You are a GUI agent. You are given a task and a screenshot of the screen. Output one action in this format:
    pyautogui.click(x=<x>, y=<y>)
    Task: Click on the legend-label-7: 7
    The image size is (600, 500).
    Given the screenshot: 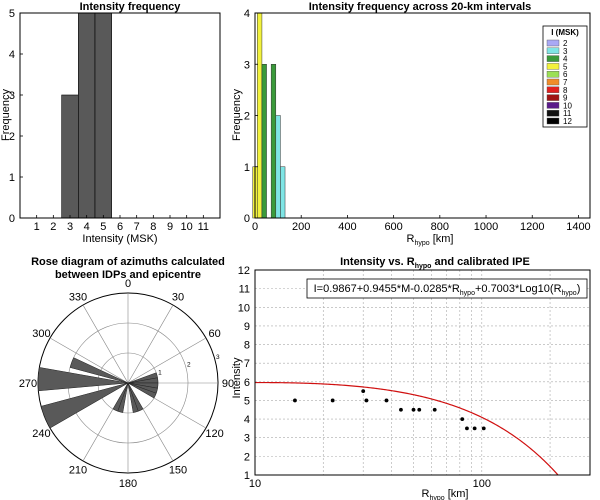 What is the action you would take?
    pyautogui.click(x=565, y=82)
    